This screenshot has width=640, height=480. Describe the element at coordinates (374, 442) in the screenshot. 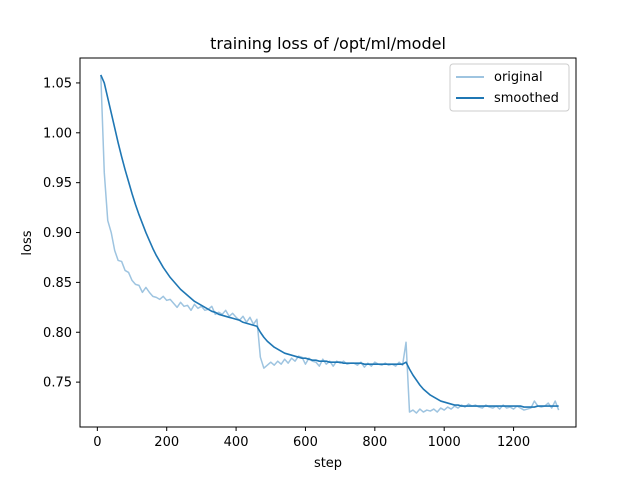

I see `x-tick-label: 800` at that location.